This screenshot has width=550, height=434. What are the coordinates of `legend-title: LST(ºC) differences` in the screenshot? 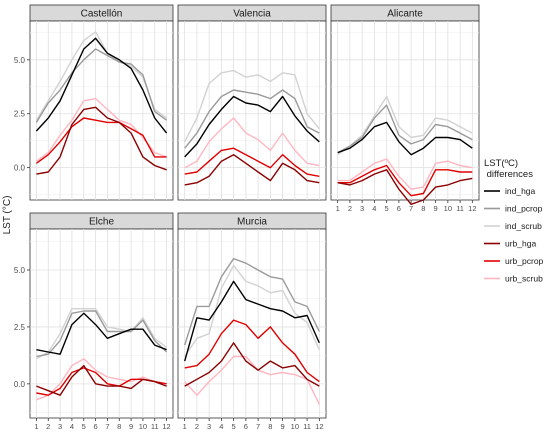 It's located at (508, 169).